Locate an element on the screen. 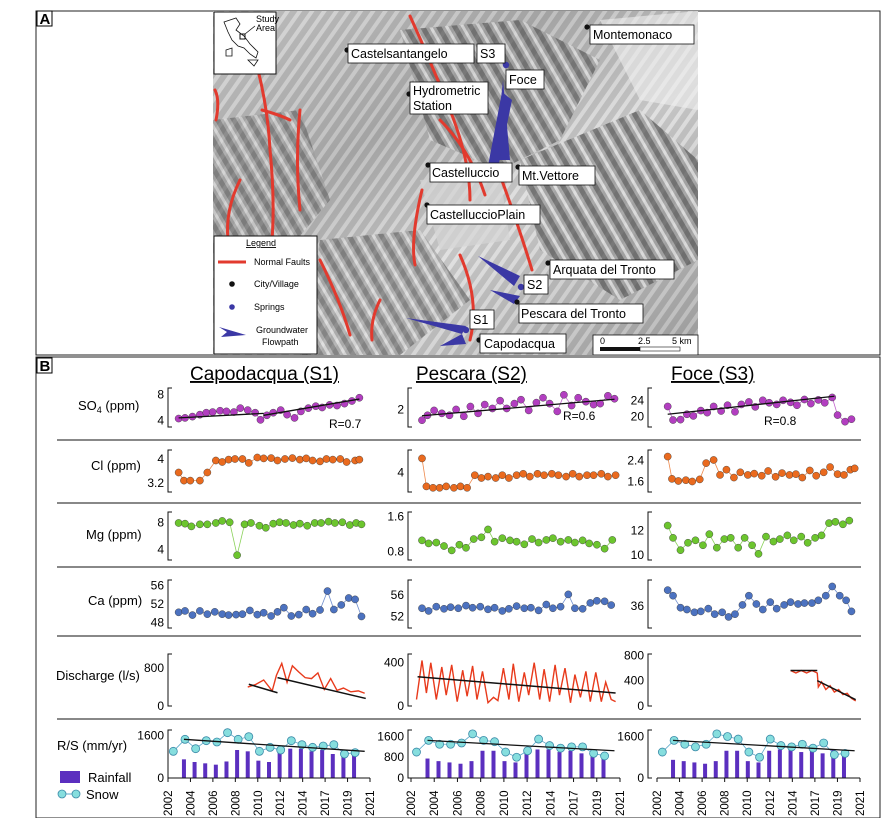  y-tick-label: 36 is located at coordinates (638, 606).